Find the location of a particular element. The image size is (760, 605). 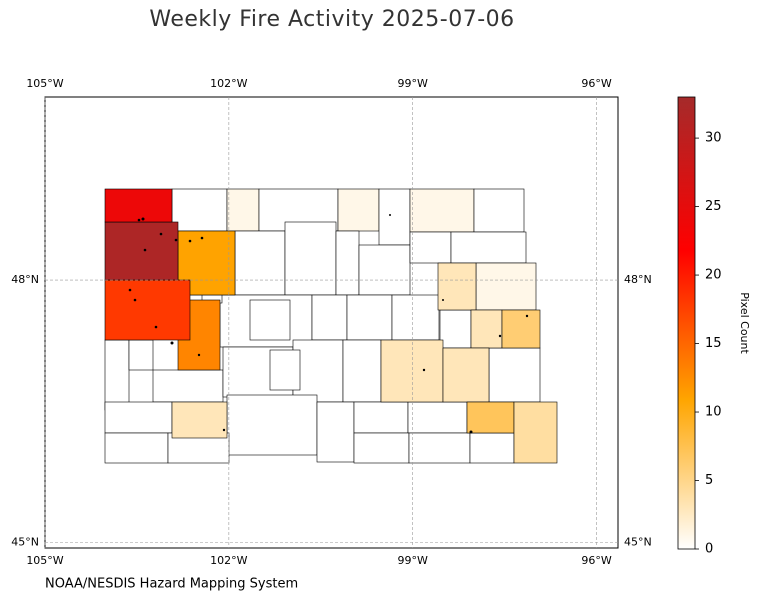

colorbar-tick-label: 5 is located at coordinates (709, 480).